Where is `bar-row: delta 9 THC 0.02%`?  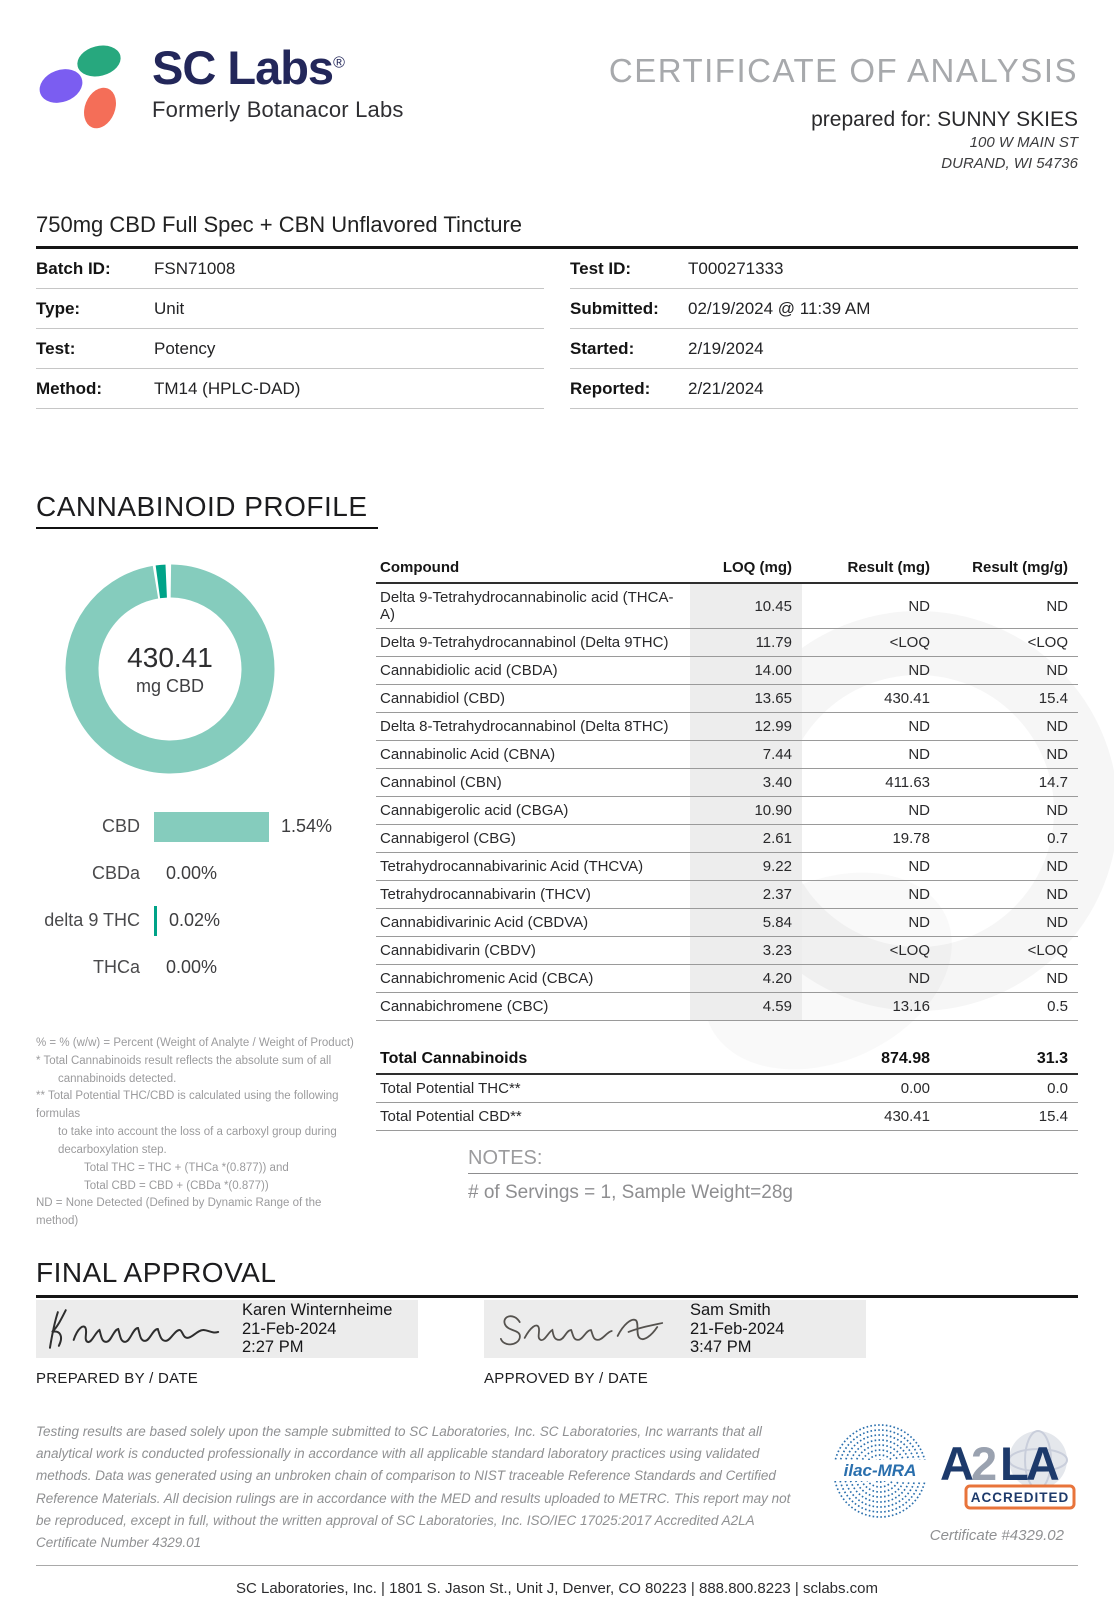 bar-row: delta 9 THC 0.02% is located at coordinates (201, 920).